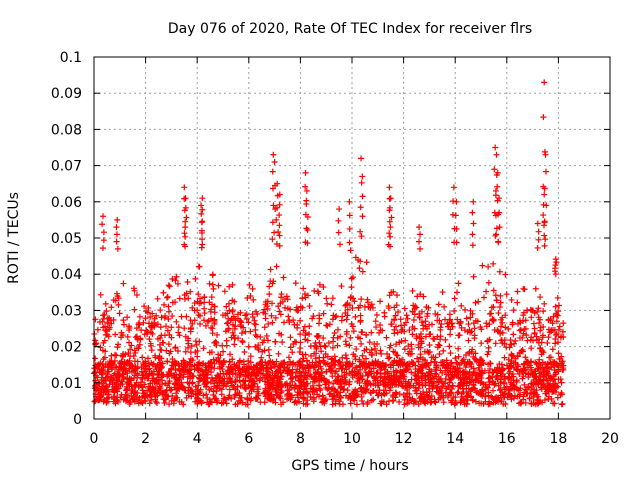  I want to click on x-tick-label: 8, so click(300, 439).